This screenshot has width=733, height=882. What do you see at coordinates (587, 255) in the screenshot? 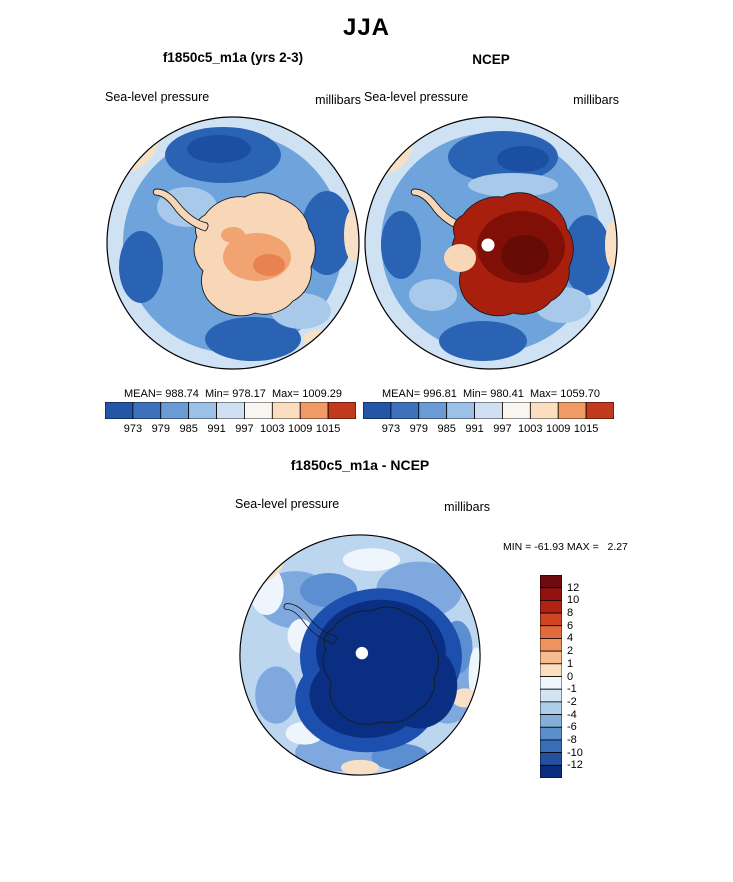
I see `low-pressure-blob-east` at bounding box center [587, 255].